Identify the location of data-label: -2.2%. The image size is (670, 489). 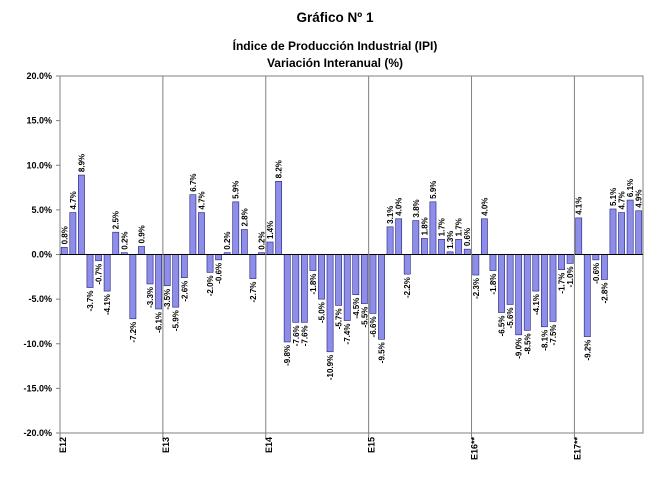
(407, 287).